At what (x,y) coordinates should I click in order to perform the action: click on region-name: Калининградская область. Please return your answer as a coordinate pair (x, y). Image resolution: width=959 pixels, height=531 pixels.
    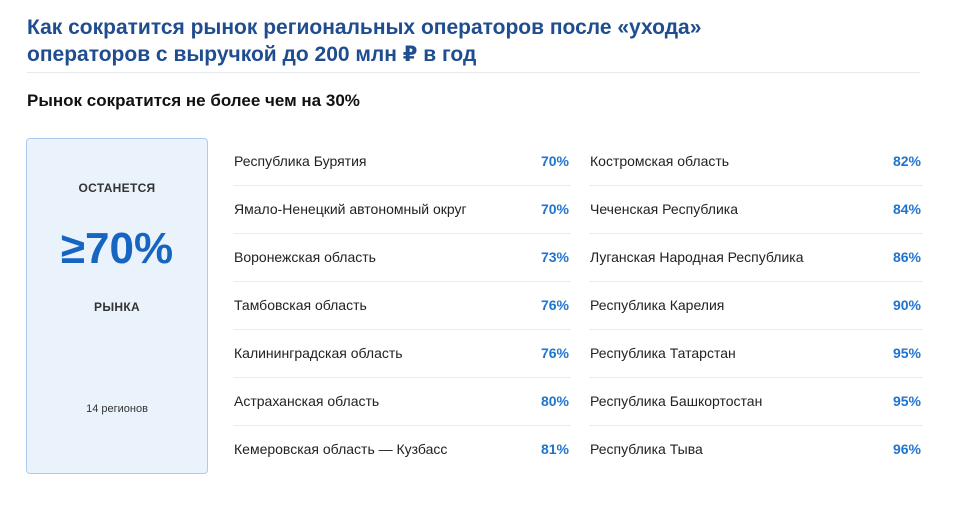
    Looking at the image, I should click on (318, 353).